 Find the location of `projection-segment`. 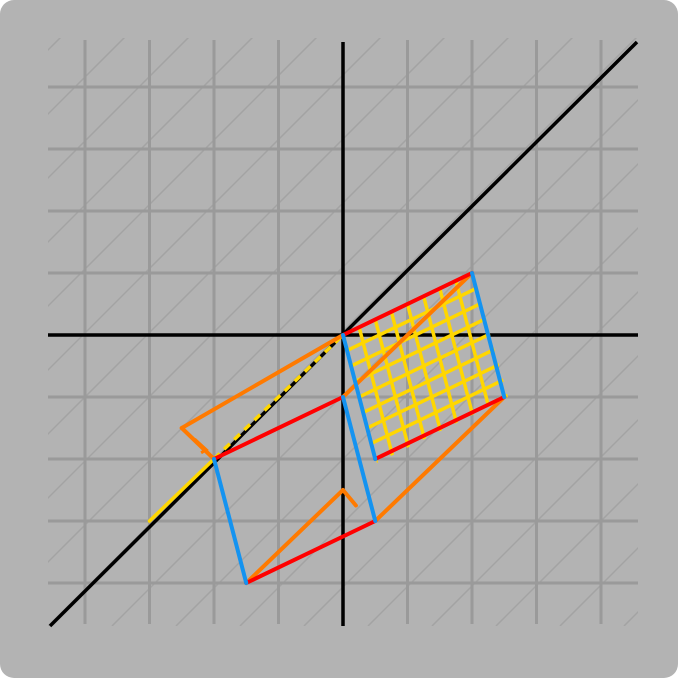

projection-segment is located at coordinates (181, 490).